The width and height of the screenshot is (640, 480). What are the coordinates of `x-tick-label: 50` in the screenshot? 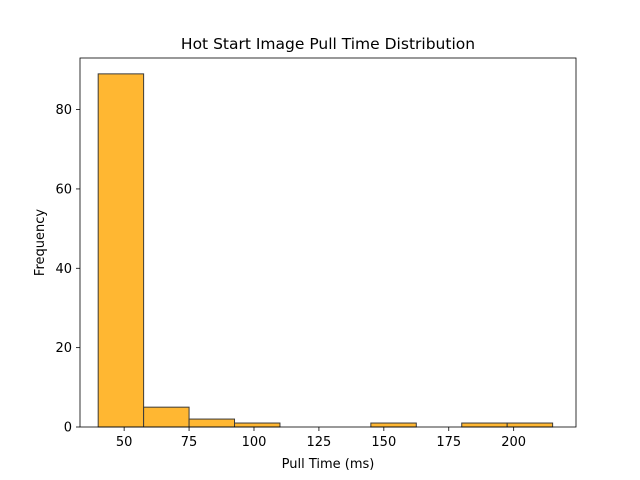 It's located at (124, 442).